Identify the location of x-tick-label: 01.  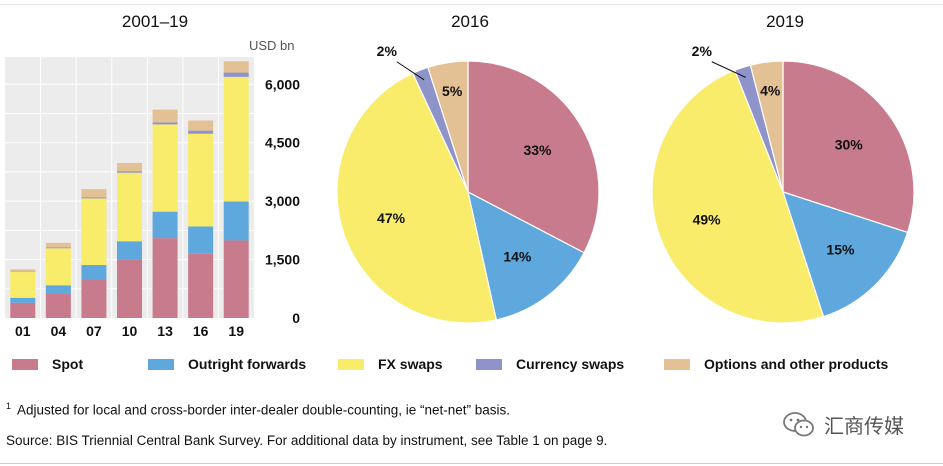
(23, 331).